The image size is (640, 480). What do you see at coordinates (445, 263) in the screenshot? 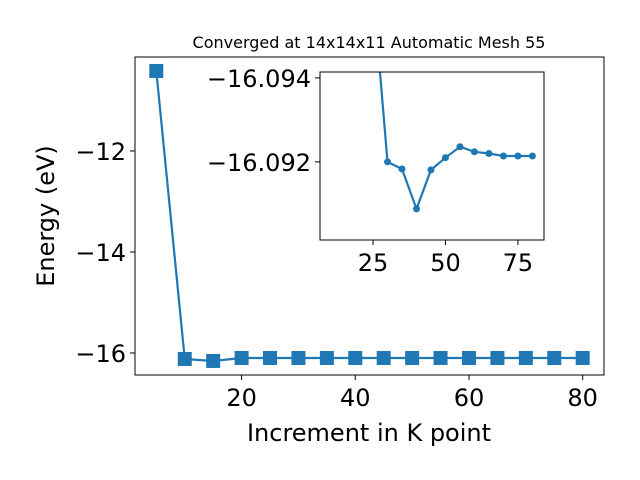
I see `x-tick-label: 50` at bounding box center [445, 263].